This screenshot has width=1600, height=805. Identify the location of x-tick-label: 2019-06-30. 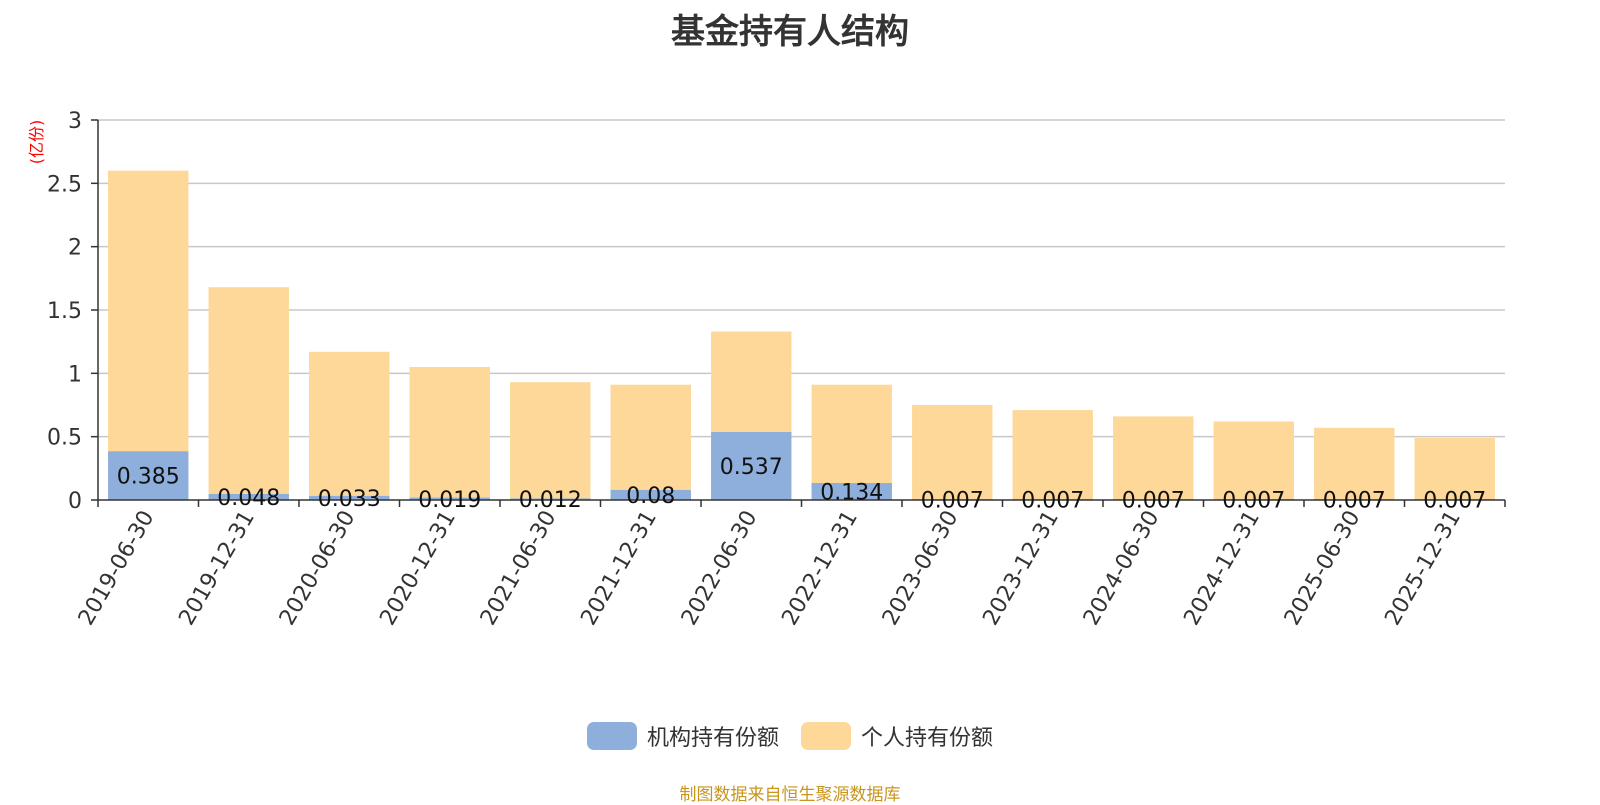
(117, 568).